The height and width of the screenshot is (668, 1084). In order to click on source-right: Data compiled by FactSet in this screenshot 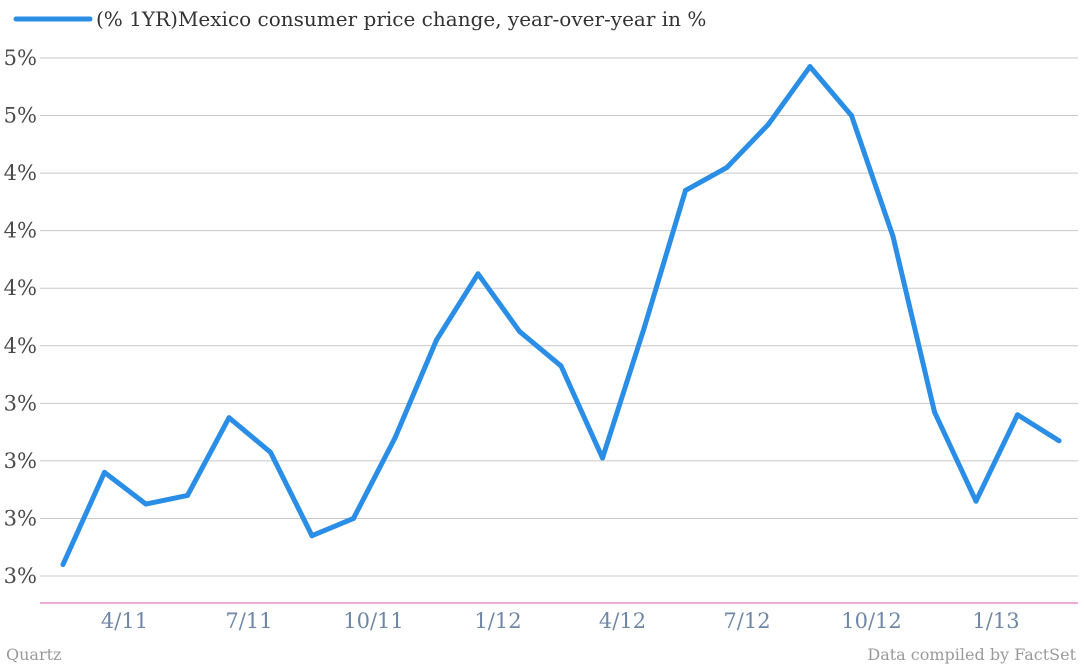, I will do `click(971, 654)`.